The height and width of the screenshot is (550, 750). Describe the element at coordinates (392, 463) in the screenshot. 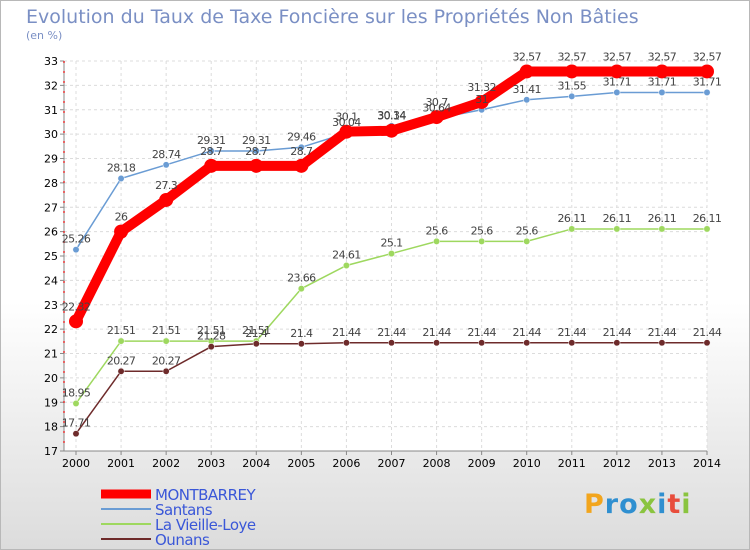

I see `x-tick-label: 2007` at that location.